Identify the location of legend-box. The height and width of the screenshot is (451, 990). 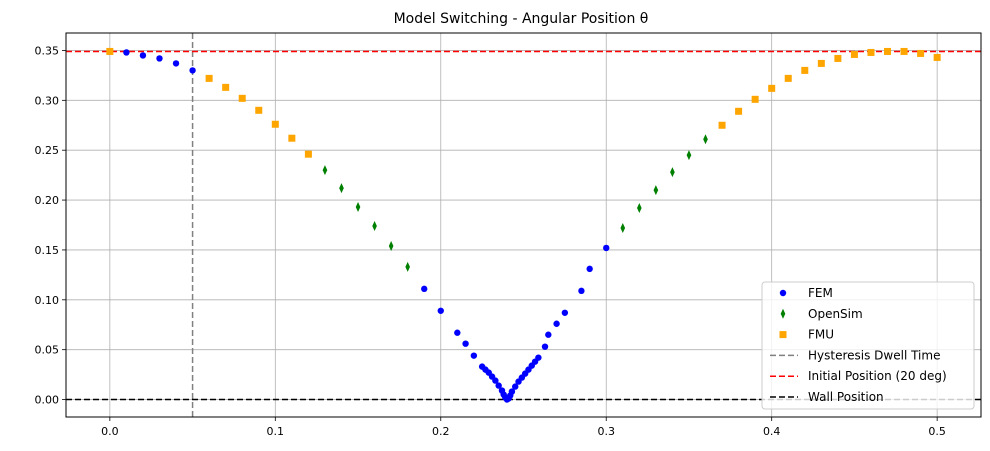
(868, 345).